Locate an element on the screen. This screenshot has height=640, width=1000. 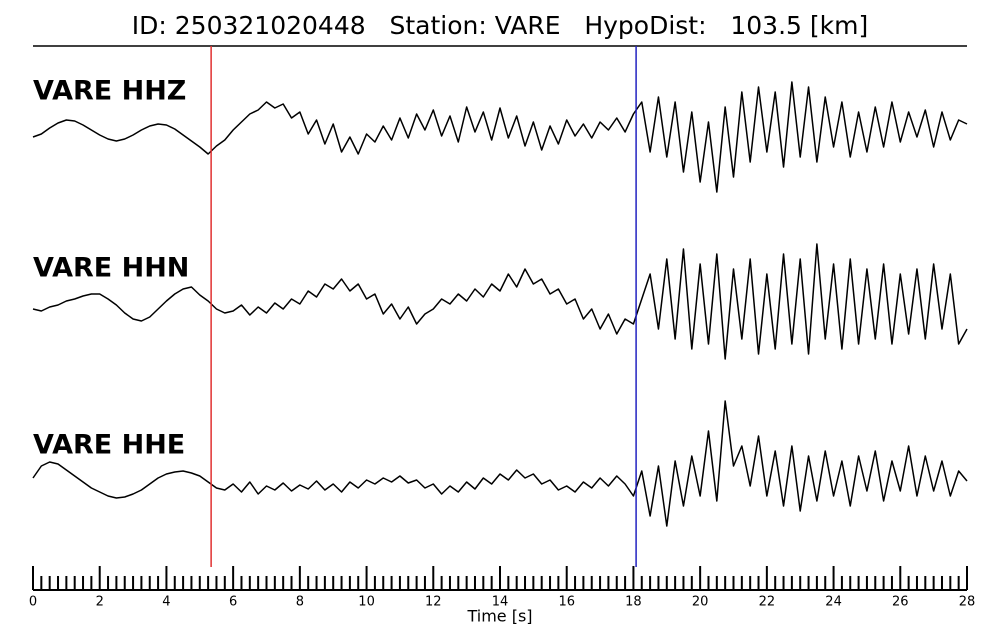
x-tick-label: 22 is located at coordinates (767, 602).